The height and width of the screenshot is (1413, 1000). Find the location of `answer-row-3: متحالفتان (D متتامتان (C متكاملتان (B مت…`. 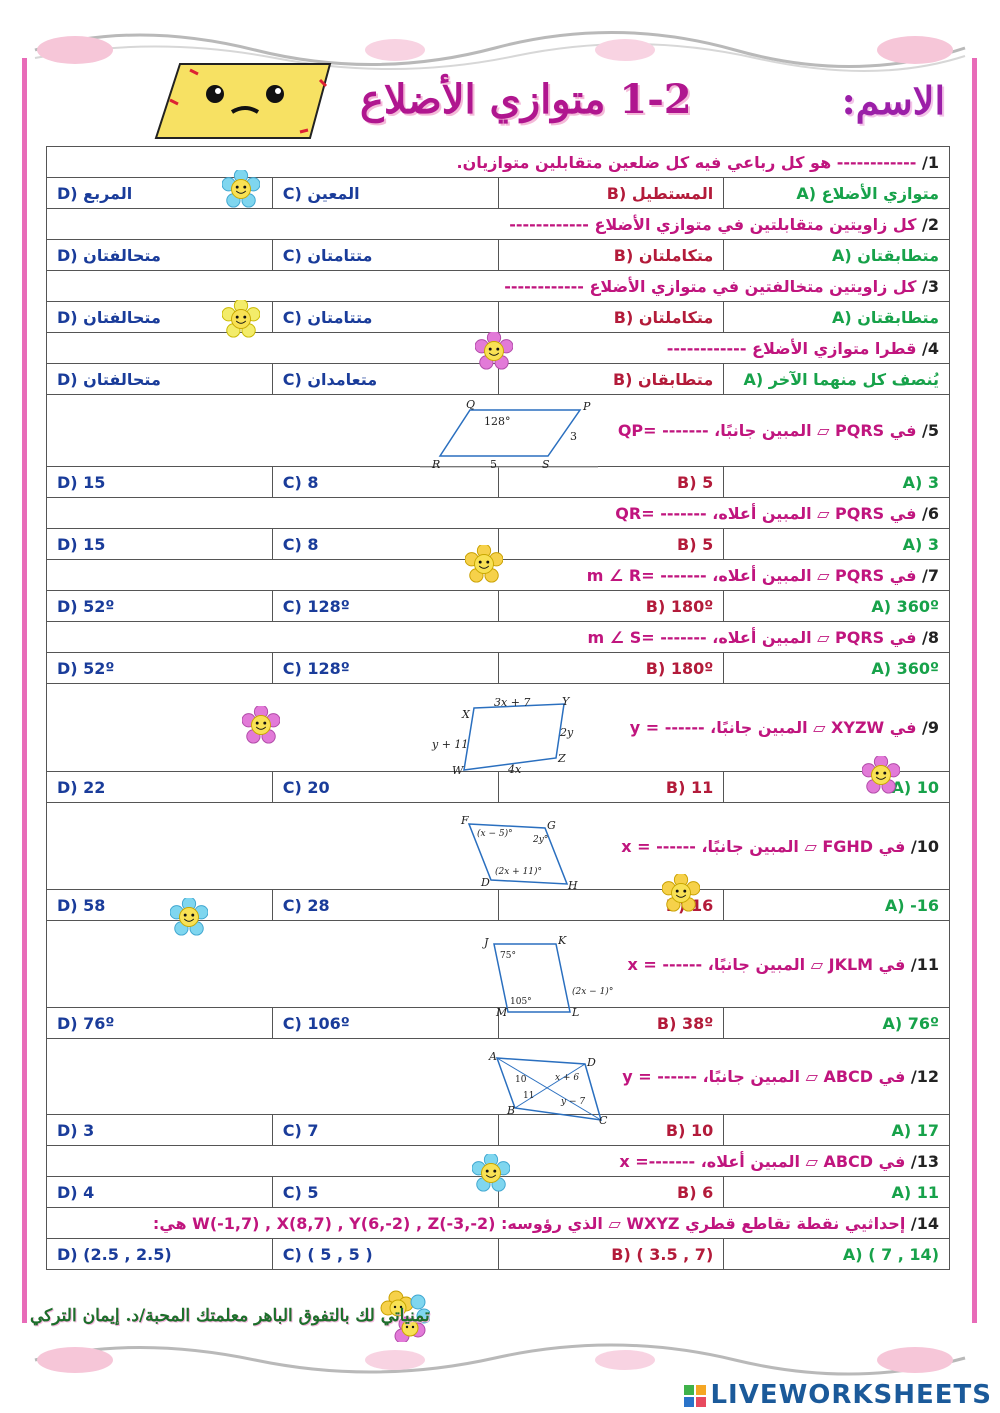

answer-row-3: متحالفتان (D متتامتان (C متكاملتان (B مت… is located at coordinates (498, 317).